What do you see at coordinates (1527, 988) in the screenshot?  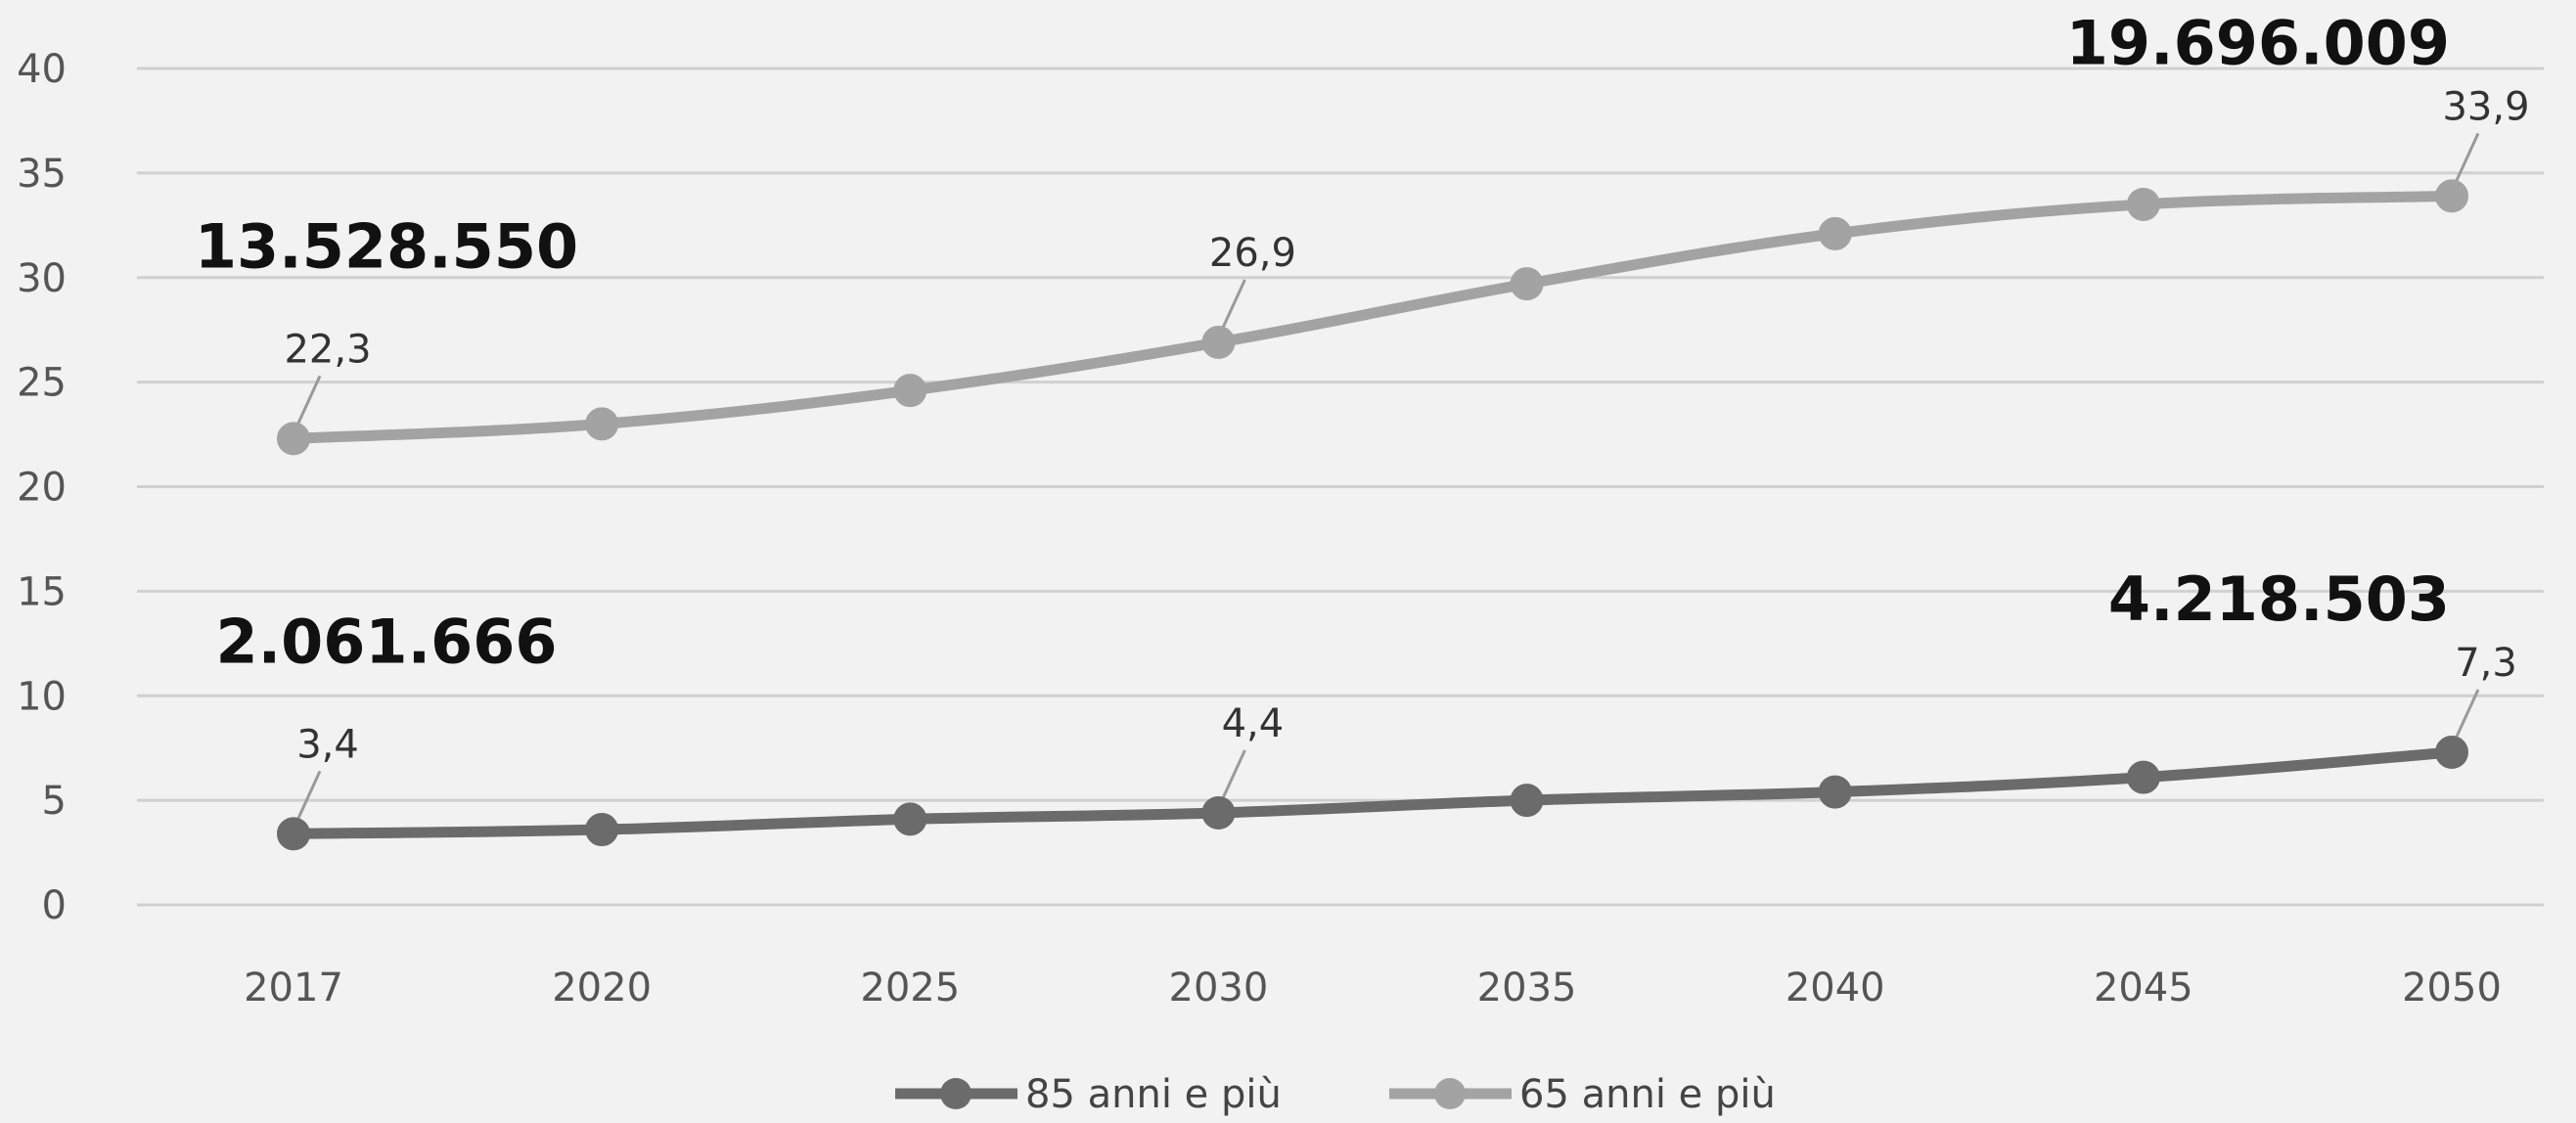 I see `x-tick-label: 2035` at bounding box center [1527, 988].